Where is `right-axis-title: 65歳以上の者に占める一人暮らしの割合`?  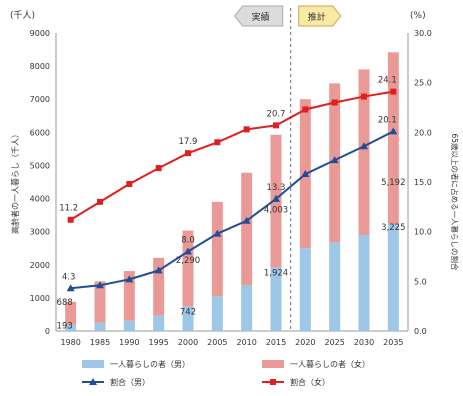
right-axis-title: 65歳以上の者に占める一人暮らしの割合 is located at coordinates (455, 202).